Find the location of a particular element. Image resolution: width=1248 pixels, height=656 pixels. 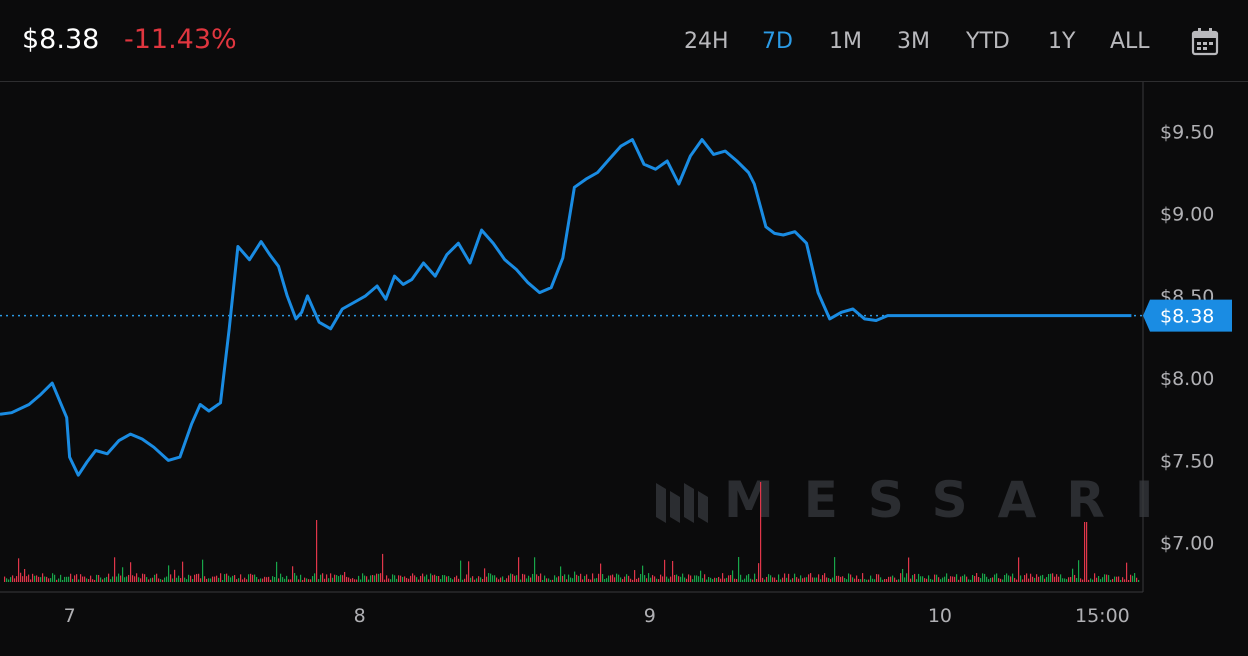

messari-logo-icon is located at coordinates (682, 503).